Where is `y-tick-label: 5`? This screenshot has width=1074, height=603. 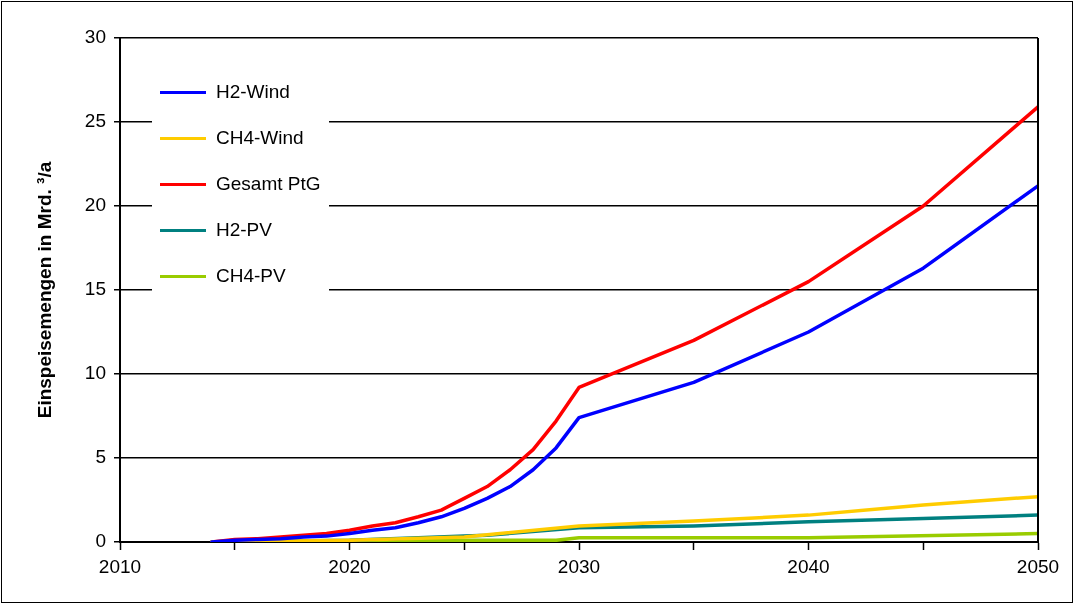 y-tick-label: 5 is located at coordinates (100, 457).